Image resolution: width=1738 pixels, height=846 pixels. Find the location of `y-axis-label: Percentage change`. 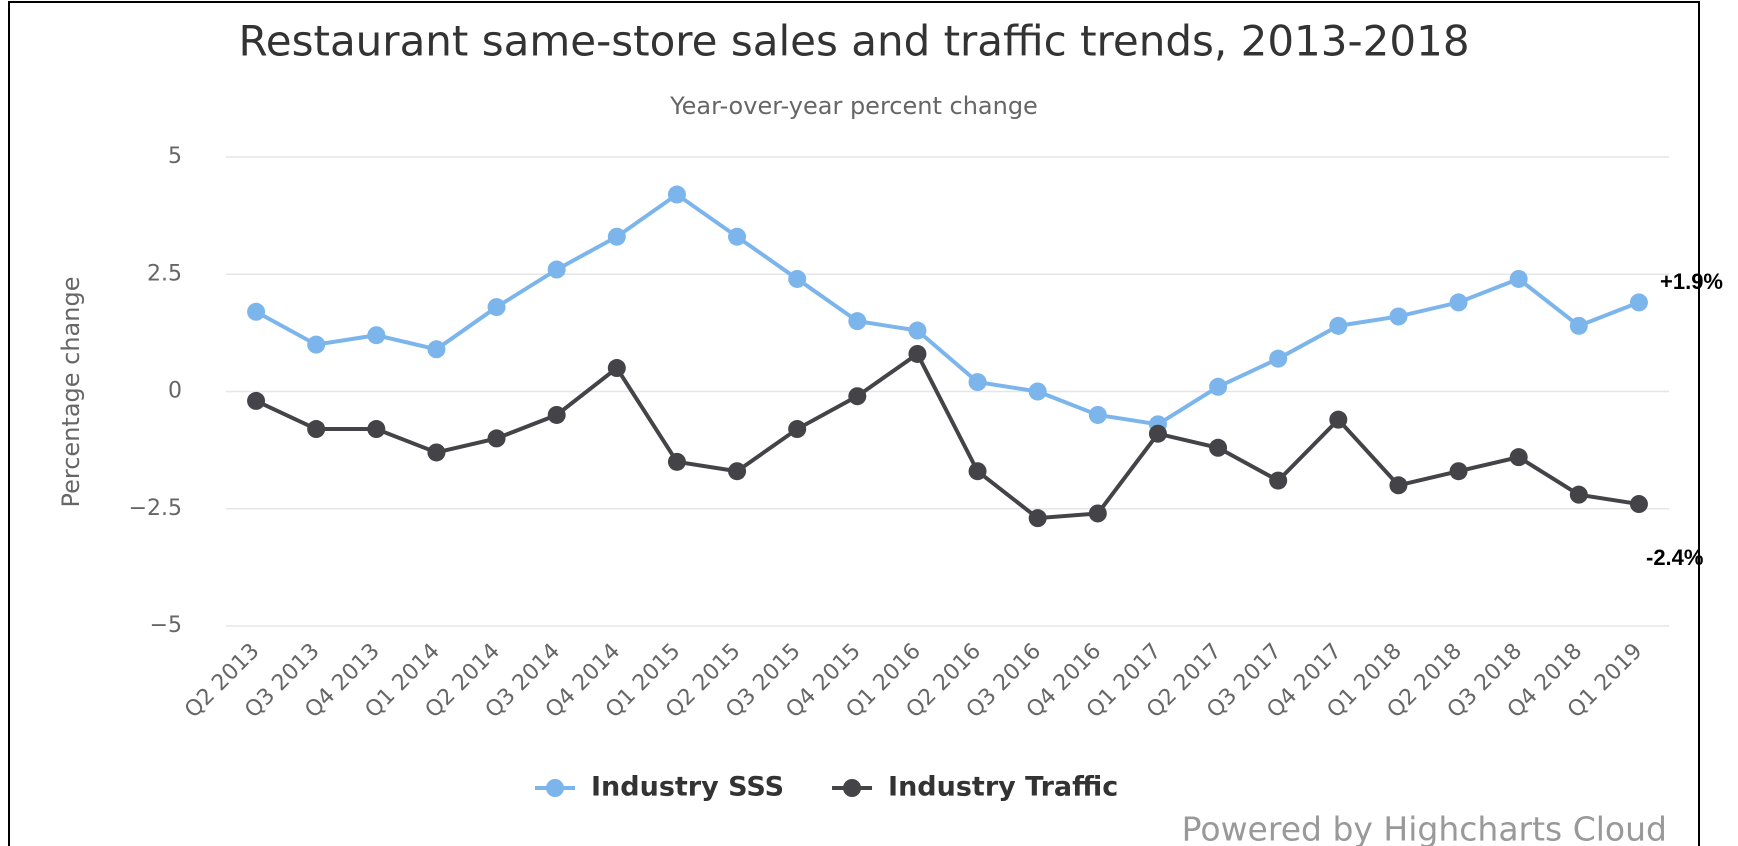

y-axis-label: Percentage change is located at coordinates (71, 392).